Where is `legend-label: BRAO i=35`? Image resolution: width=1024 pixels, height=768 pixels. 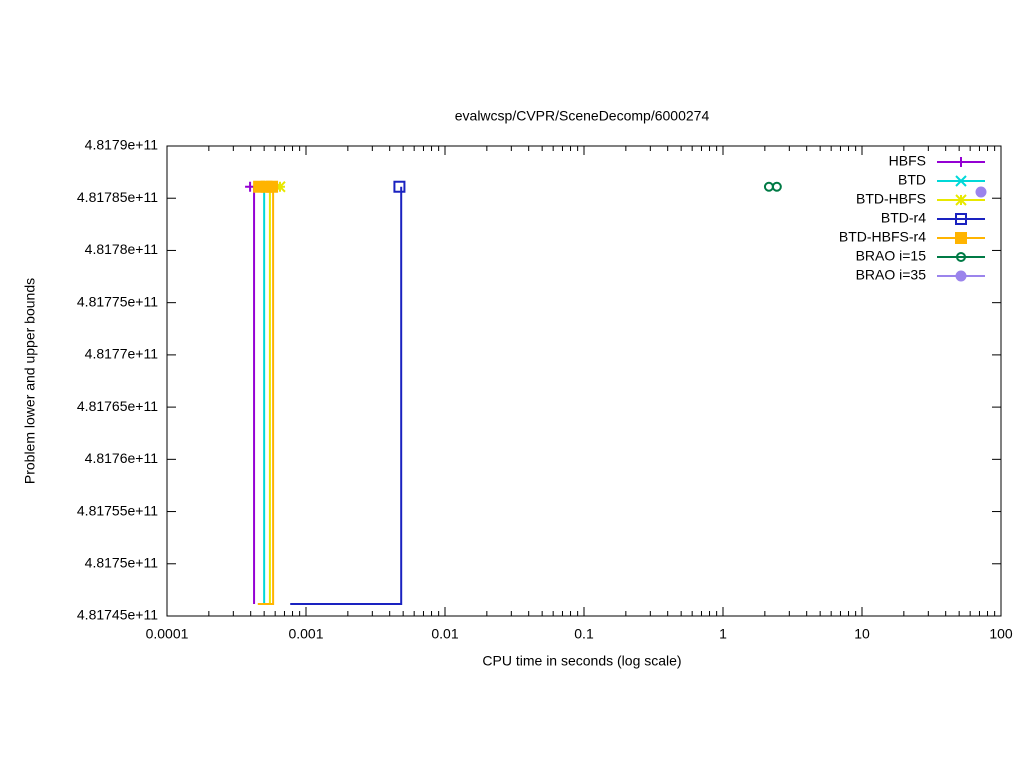
legend-label: BRAO i=35 is located at coordinates (891, 275).